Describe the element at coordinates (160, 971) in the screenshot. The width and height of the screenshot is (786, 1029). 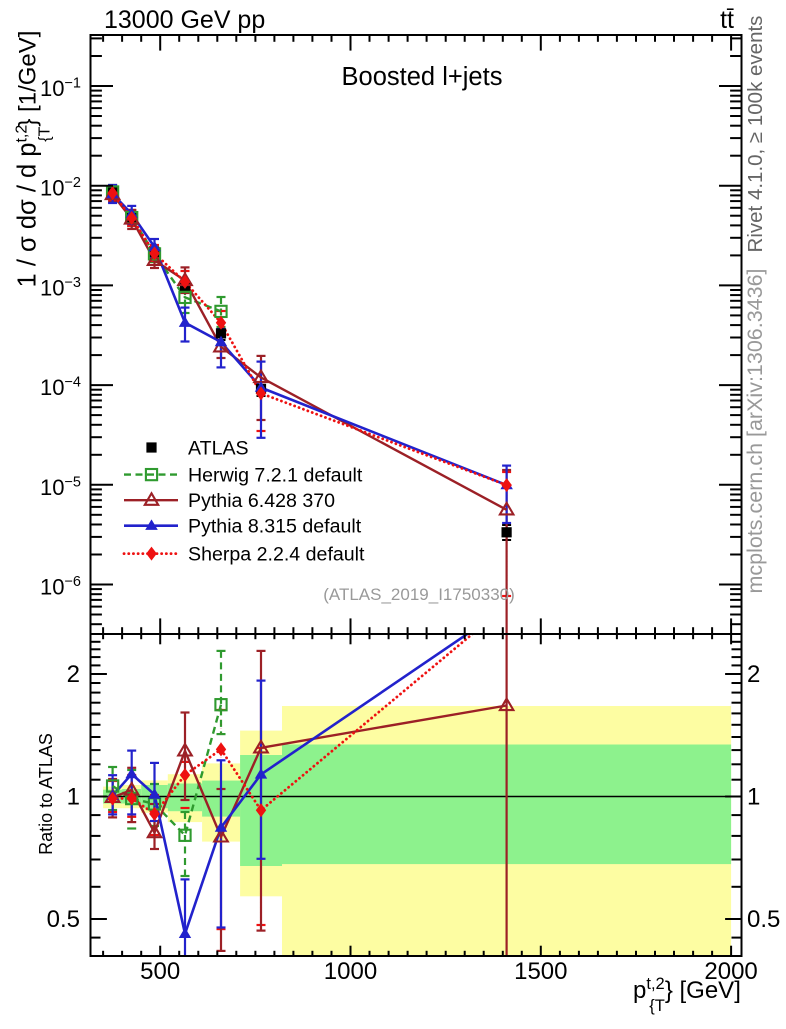
I see `svg-text: 500` at that location.